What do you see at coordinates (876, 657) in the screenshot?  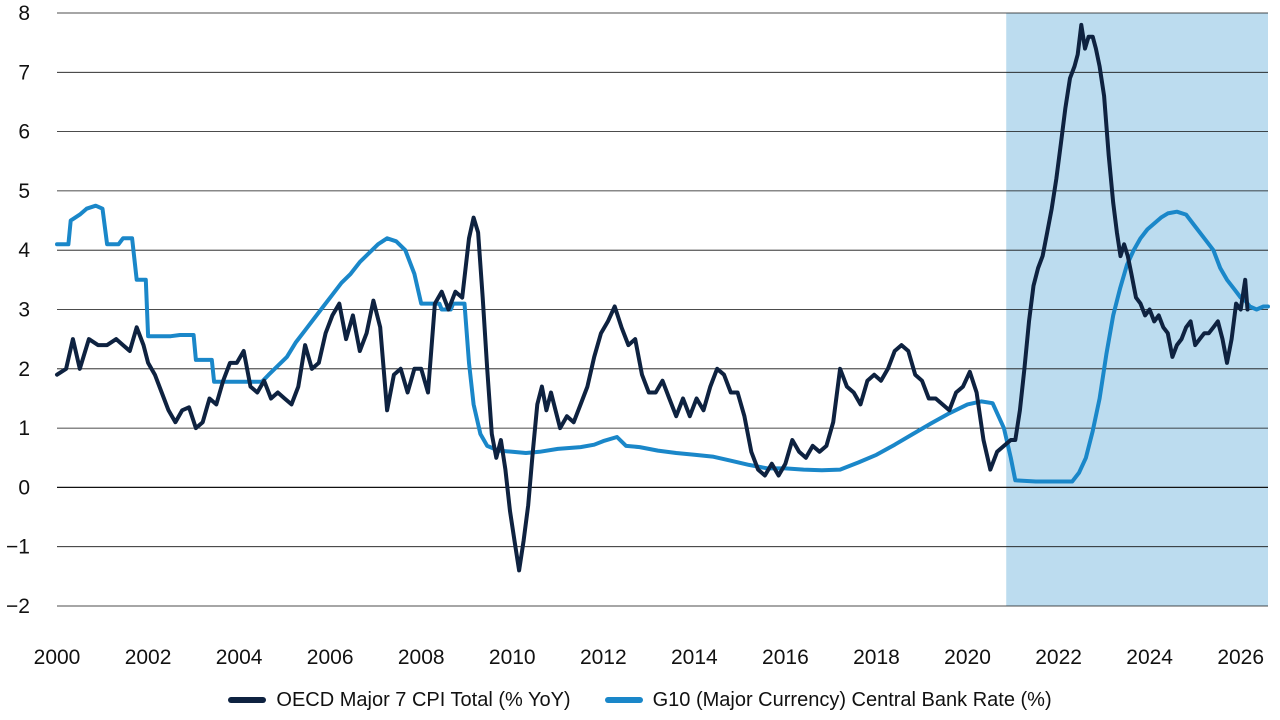 I see `x-tick-label: 2018` at bounding box center [876, 657].